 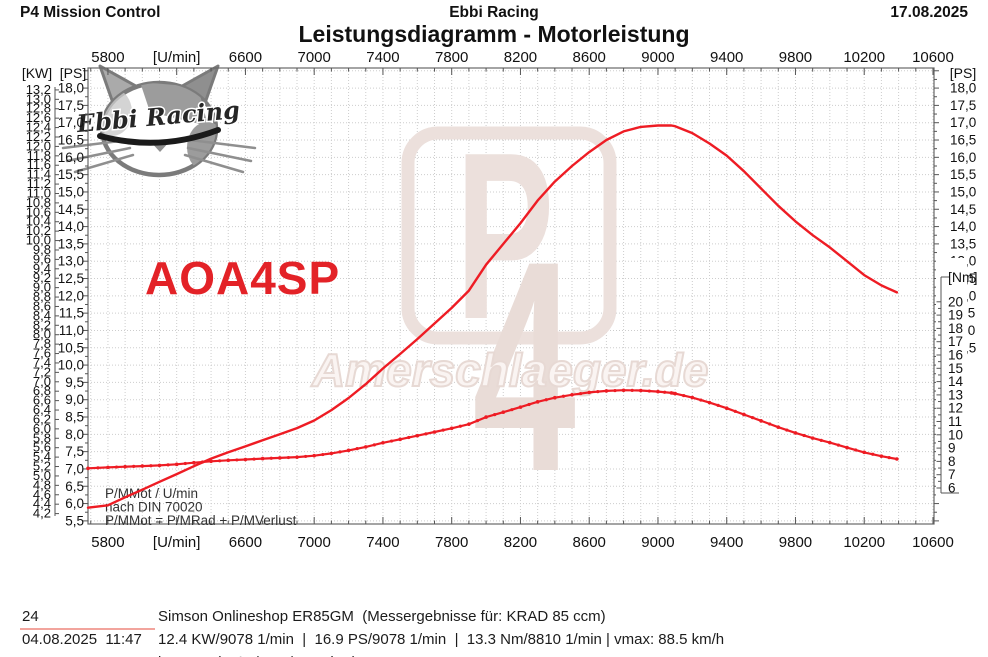 I want to click on axis-label: 9, so click(x=952, y=448).